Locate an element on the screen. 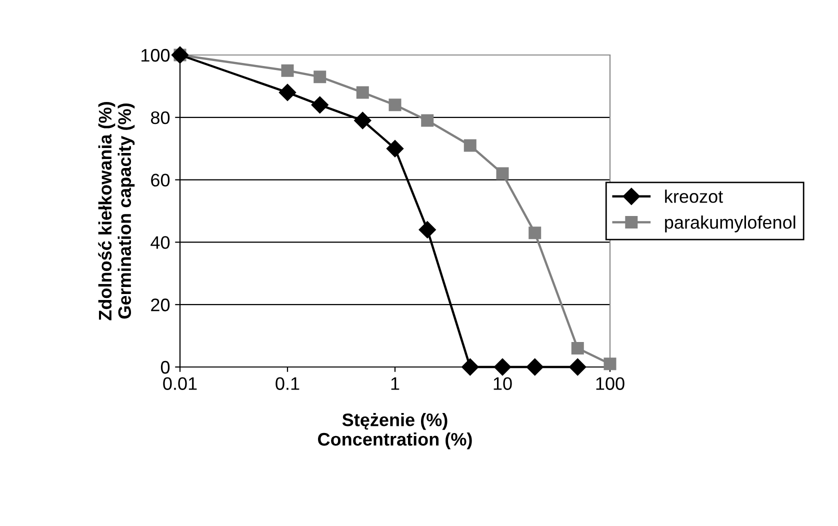 The width and height of the screenshot is (838, 526). y-tick-label: 40 is located at coordinates (160, 242).